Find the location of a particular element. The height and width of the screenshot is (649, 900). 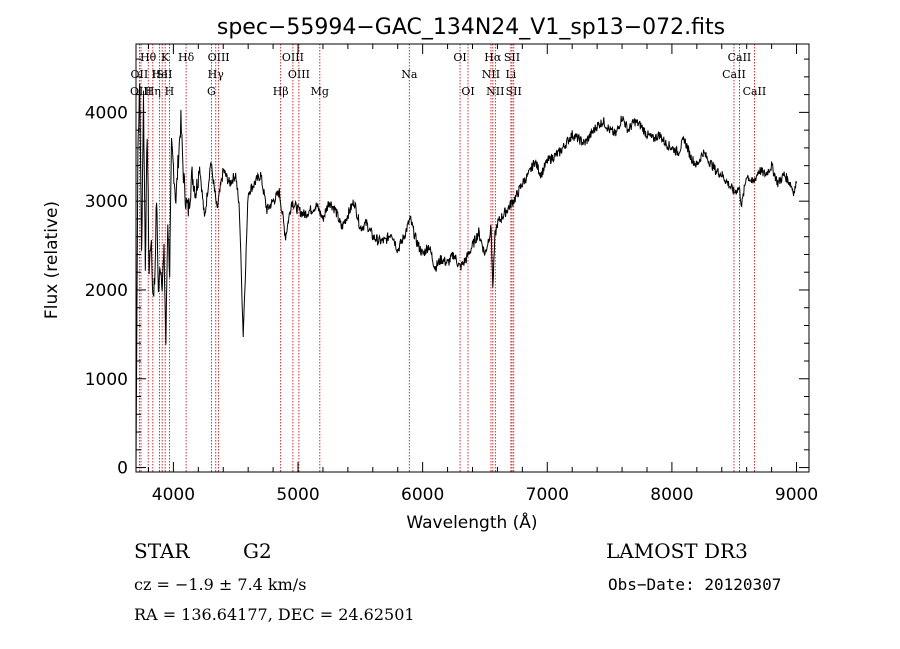

y-tick-label: 1000 is located at coordinates (106, 380).